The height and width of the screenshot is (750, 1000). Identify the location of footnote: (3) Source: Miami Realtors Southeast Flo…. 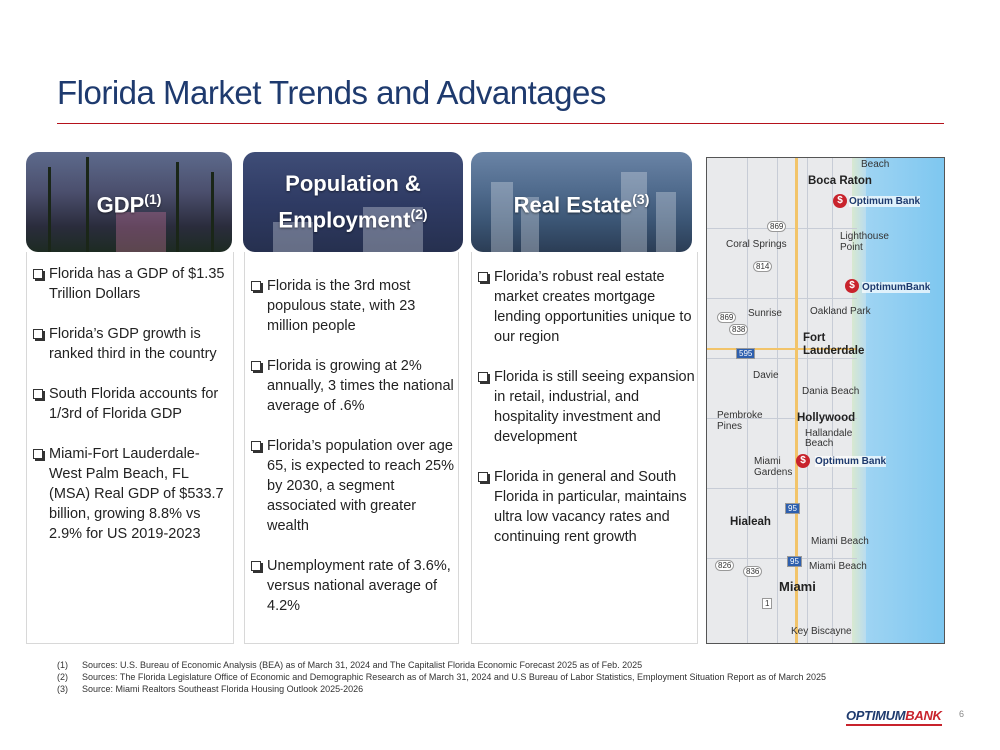
(457, 689).